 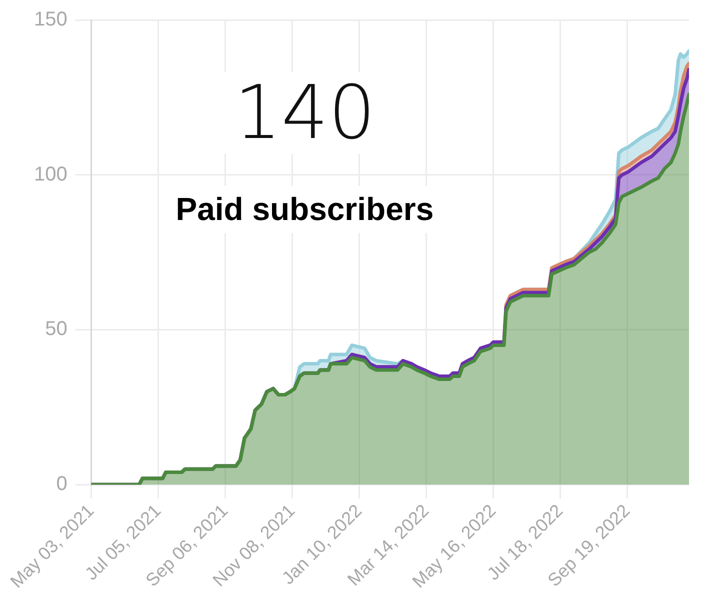 I want to click on text: 140, so click(x=305, y=113).